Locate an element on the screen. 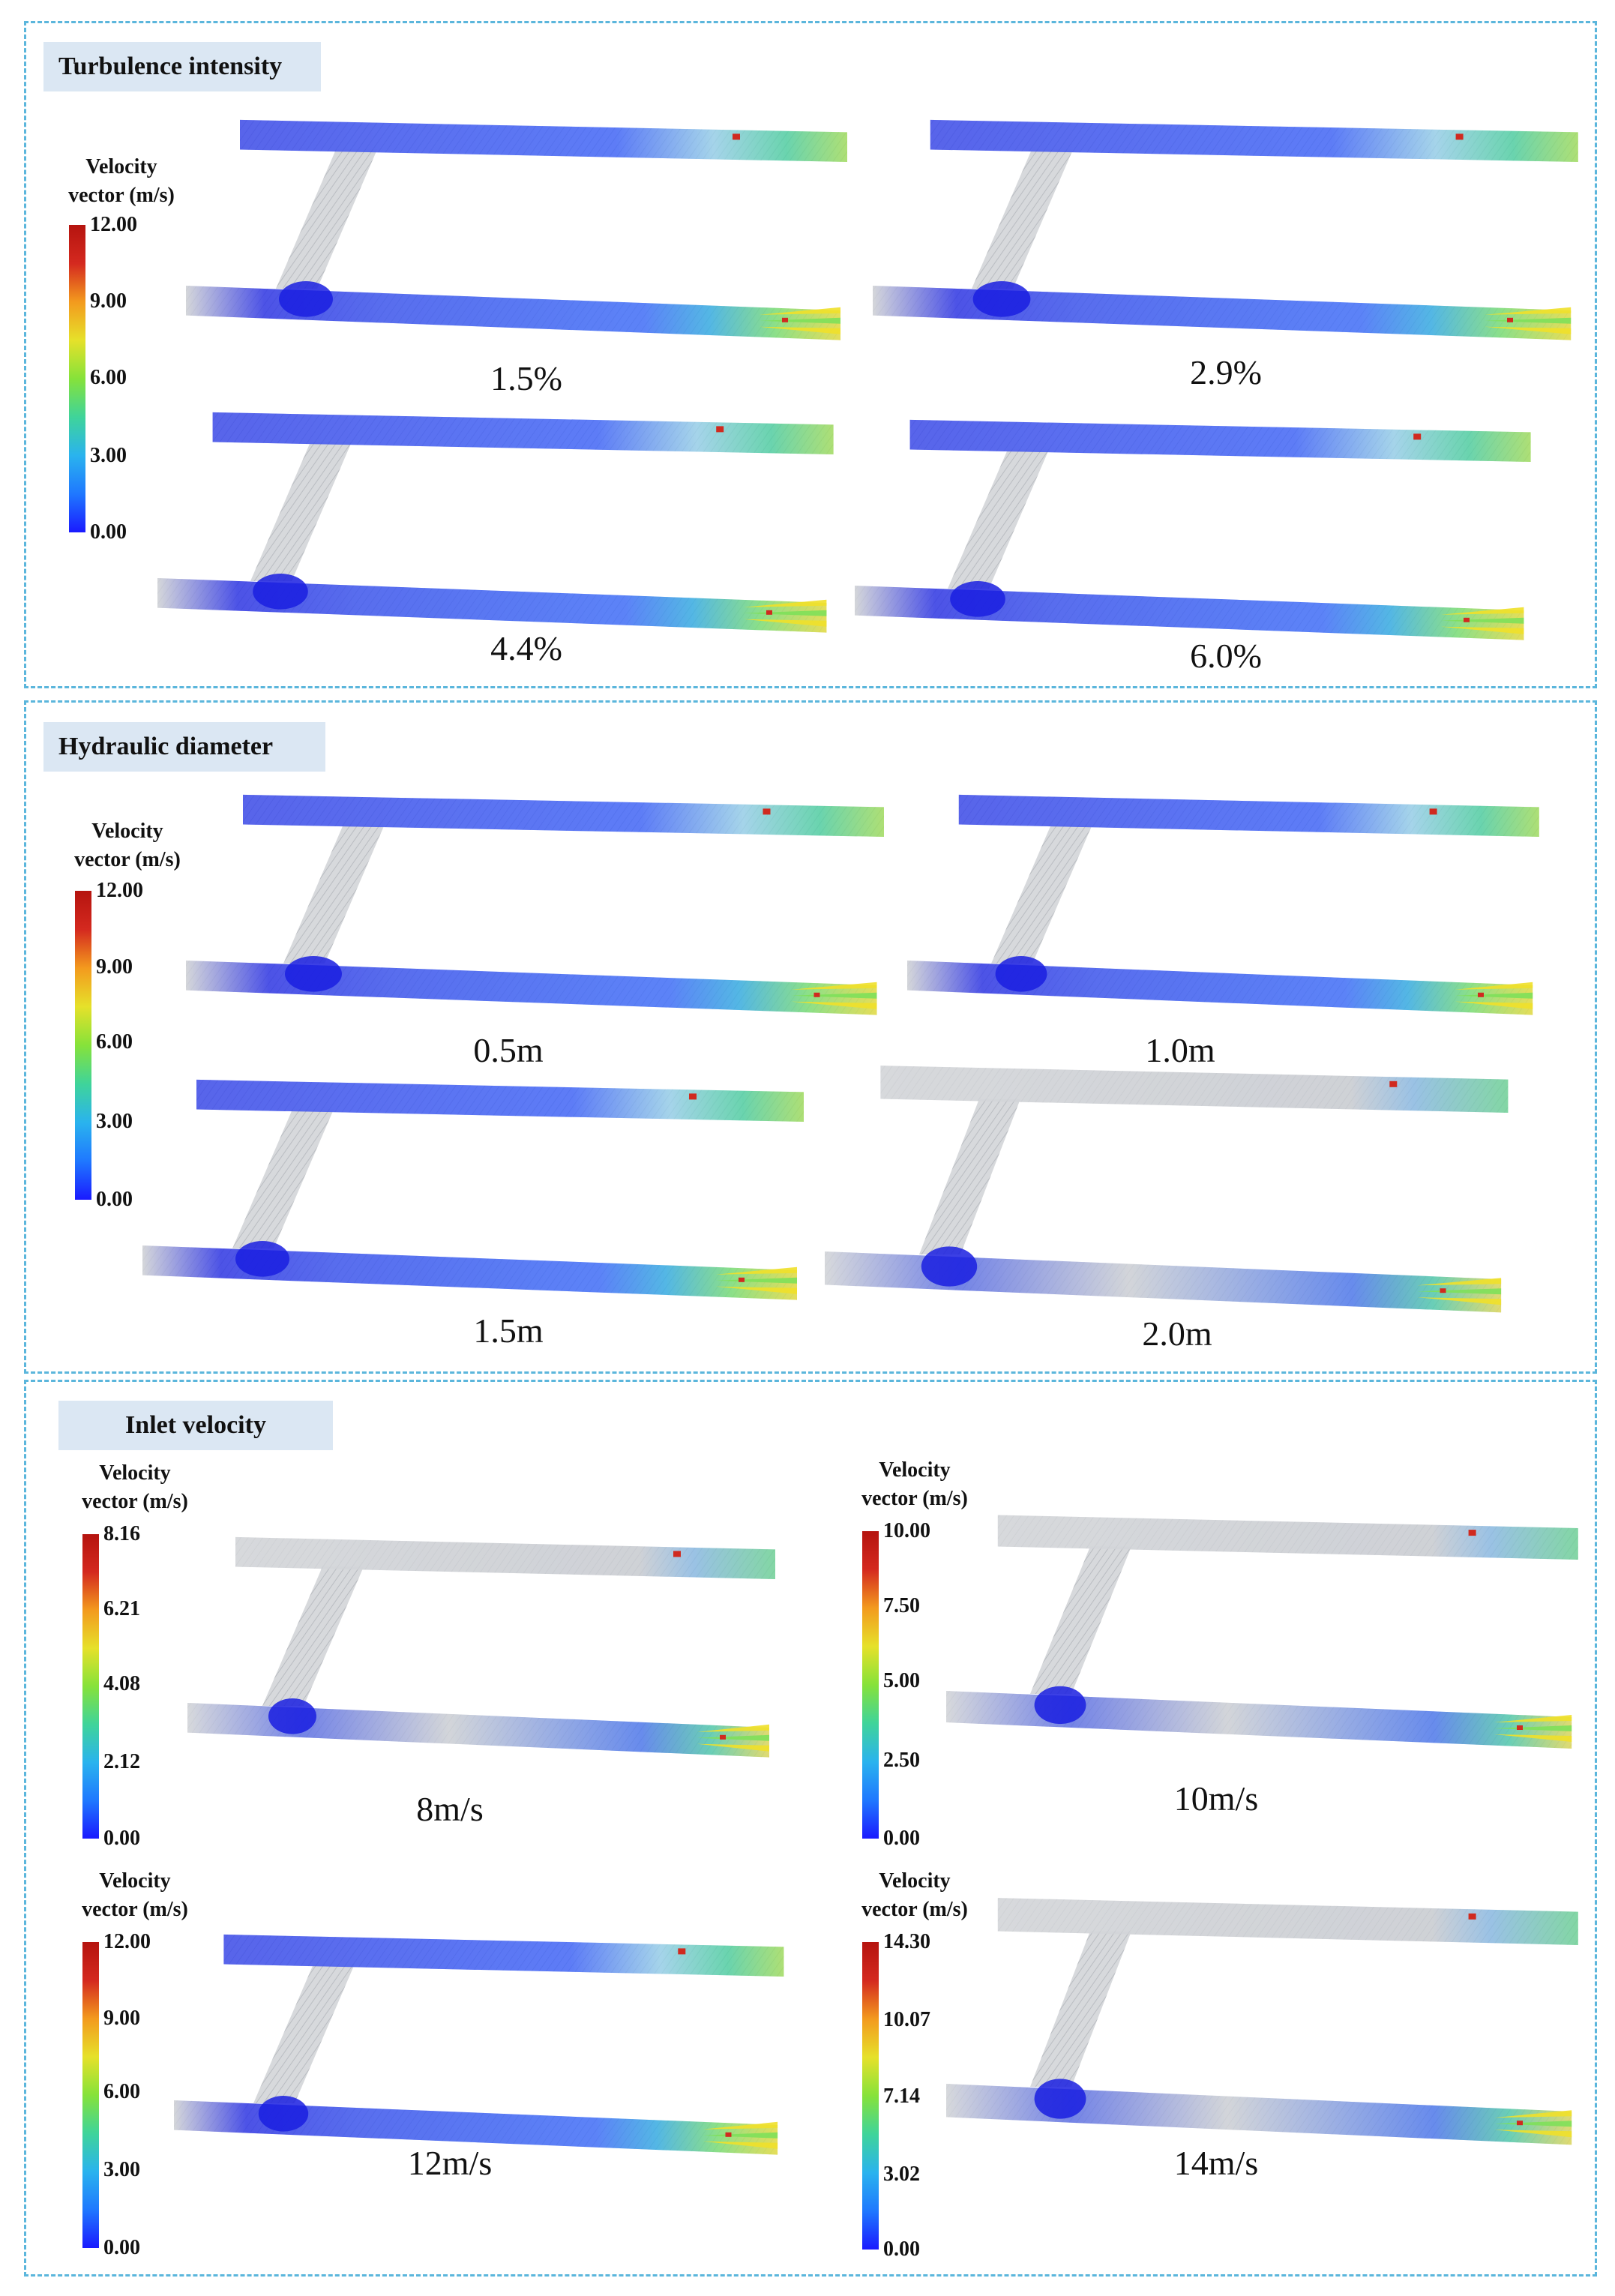  legend-tick: 4.08 is located at coordinates (121, 1683).